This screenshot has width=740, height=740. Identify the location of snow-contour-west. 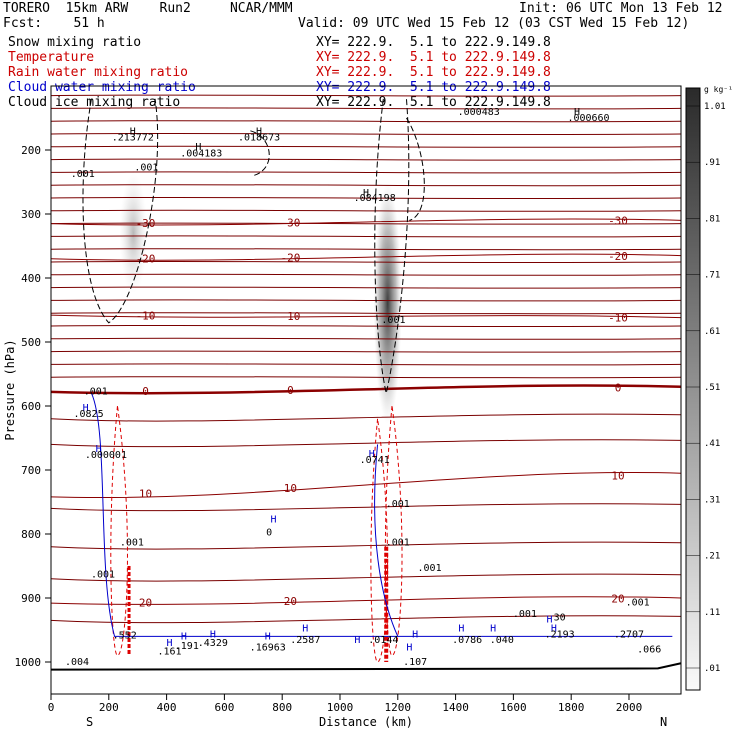
(120, 211).